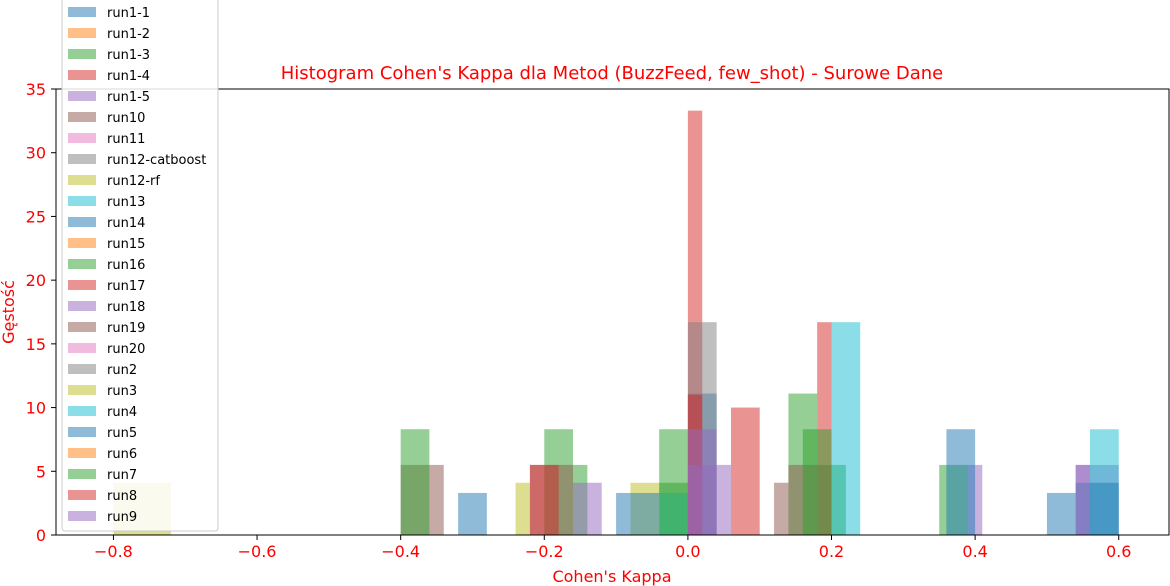 This screenshot has width=1170, height=586. I want to click on legend-label-run20: run20, so click(126, 349).